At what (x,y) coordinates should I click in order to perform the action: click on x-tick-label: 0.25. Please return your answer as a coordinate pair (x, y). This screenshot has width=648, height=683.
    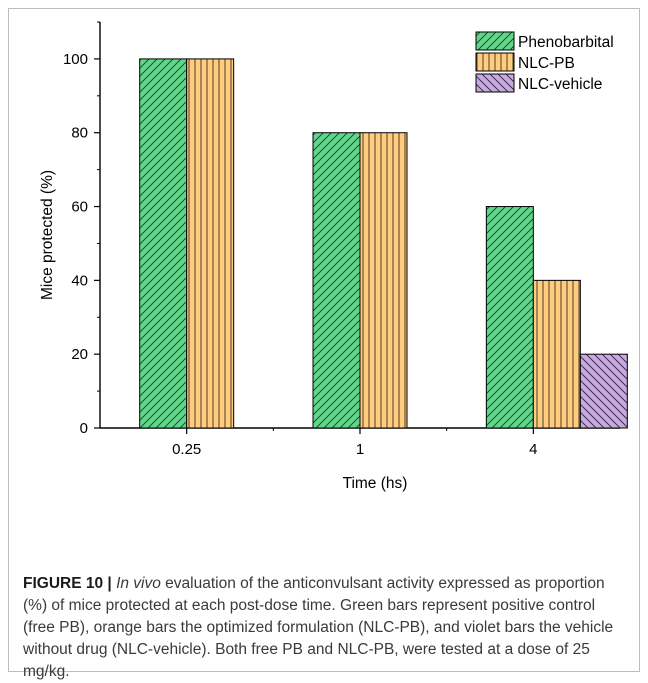
    Looking at the image, I should click on (186, 449).